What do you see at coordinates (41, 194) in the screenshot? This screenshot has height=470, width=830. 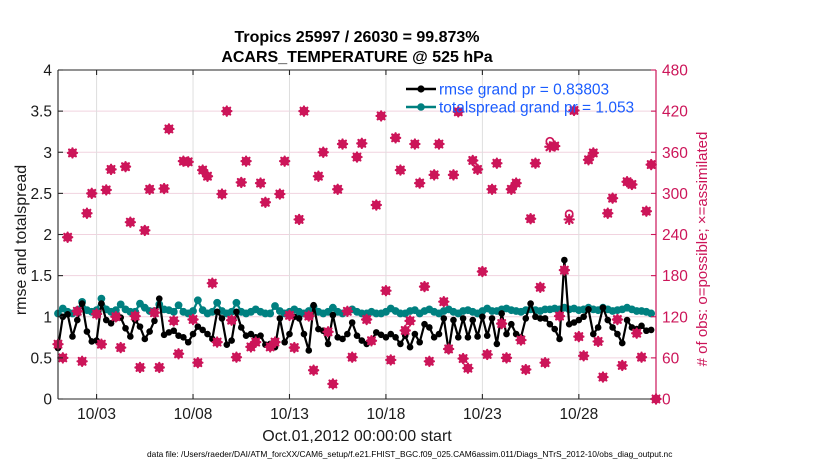 I see `y-left-tick-label: 2.5` at bounding box center [41, 194].